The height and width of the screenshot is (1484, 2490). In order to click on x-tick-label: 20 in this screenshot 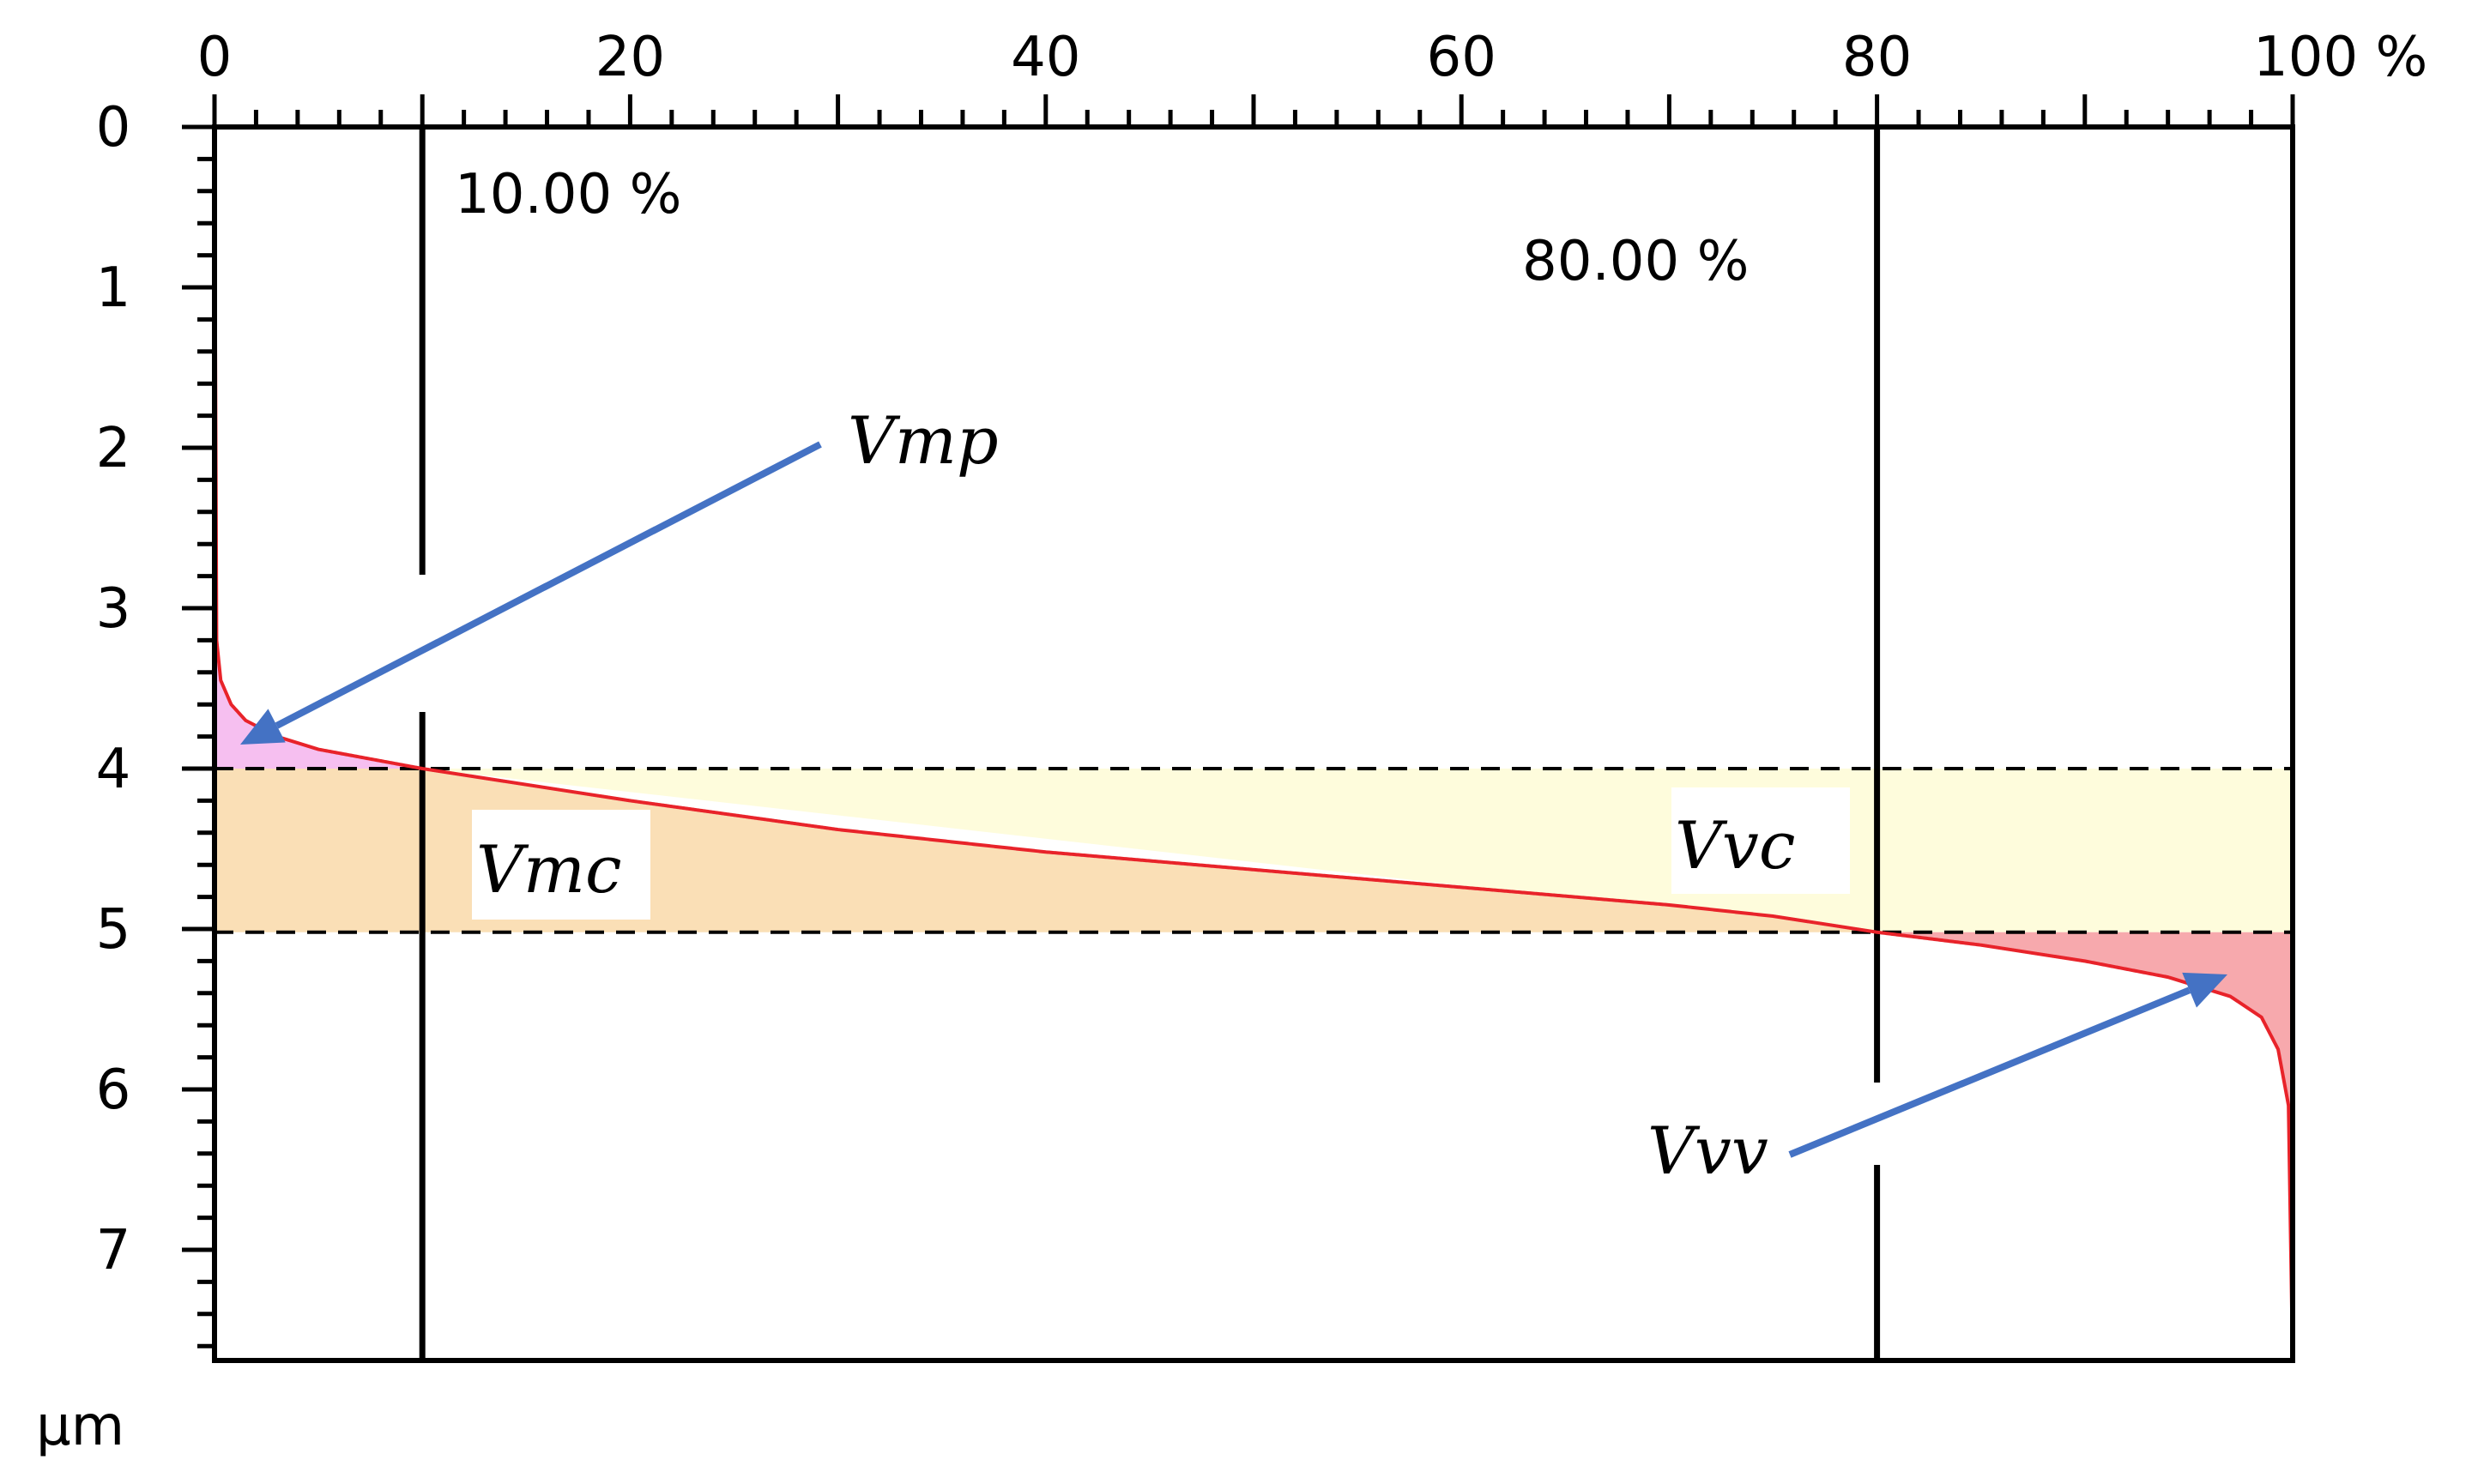, I will do `click(630, 57)`.